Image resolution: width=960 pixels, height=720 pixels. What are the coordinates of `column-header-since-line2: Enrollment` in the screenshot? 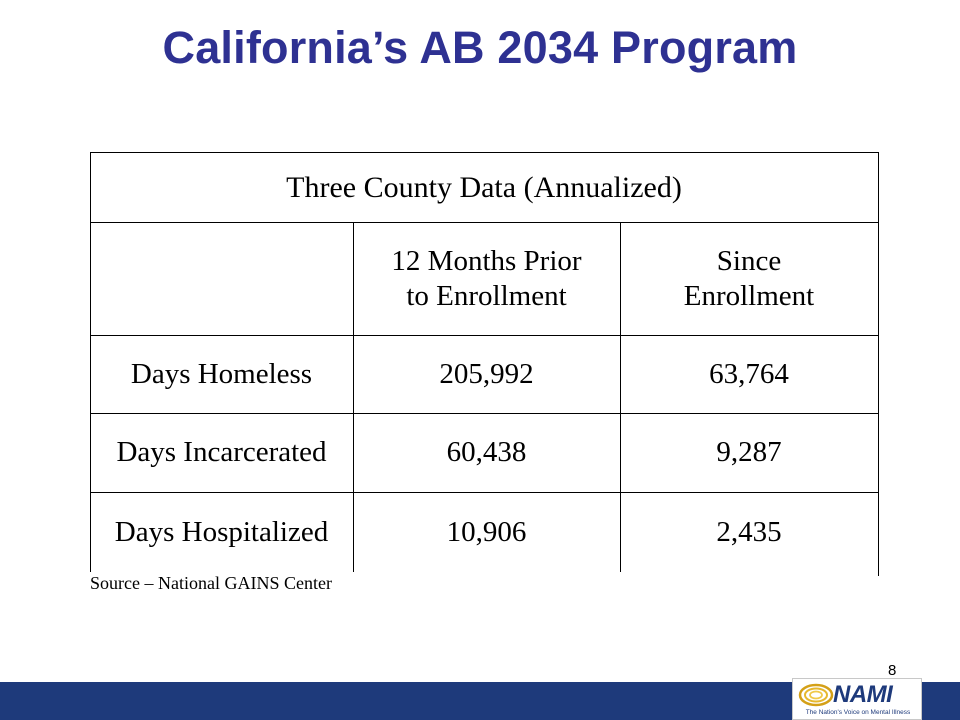 It's located at (749, 295).